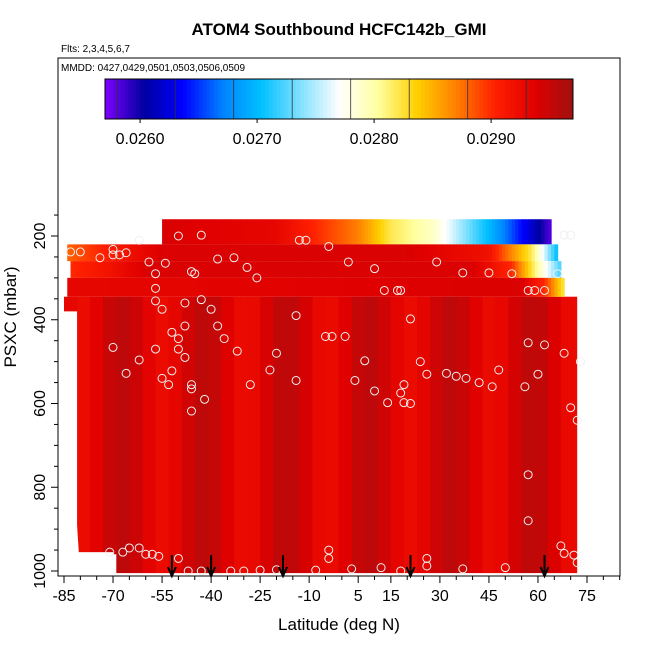 The height and width of the screenshot is (650, 650). What do you see at coordinates (40, 571) in the screenshot?
I see `y-tick-label: 1000` at bounding box center [40, 571].